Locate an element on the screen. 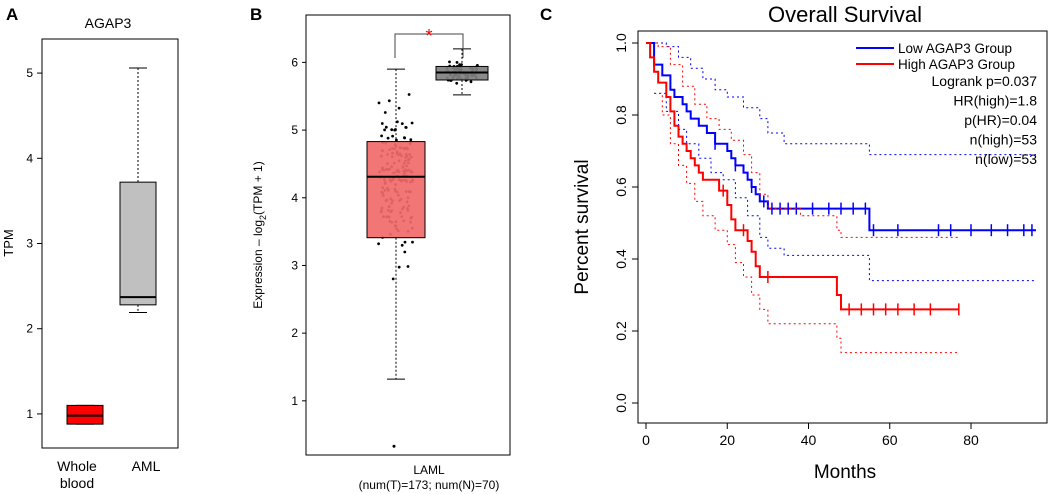 This screenshot has height=494, width=1052. panel-a-title: AGAP3 is located at coordinates (108, 23).